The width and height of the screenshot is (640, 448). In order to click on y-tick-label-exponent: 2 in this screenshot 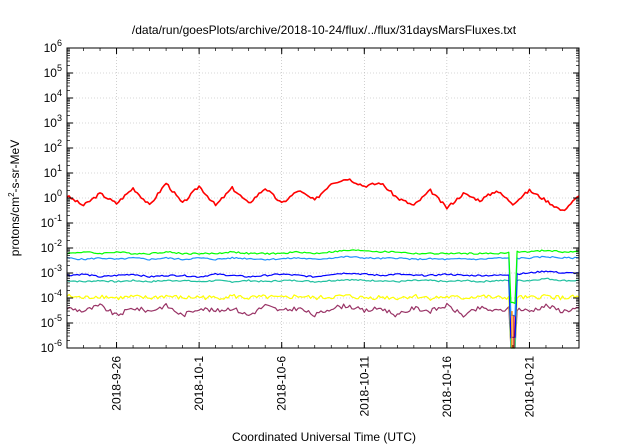, I will do `click(59, 143)`.